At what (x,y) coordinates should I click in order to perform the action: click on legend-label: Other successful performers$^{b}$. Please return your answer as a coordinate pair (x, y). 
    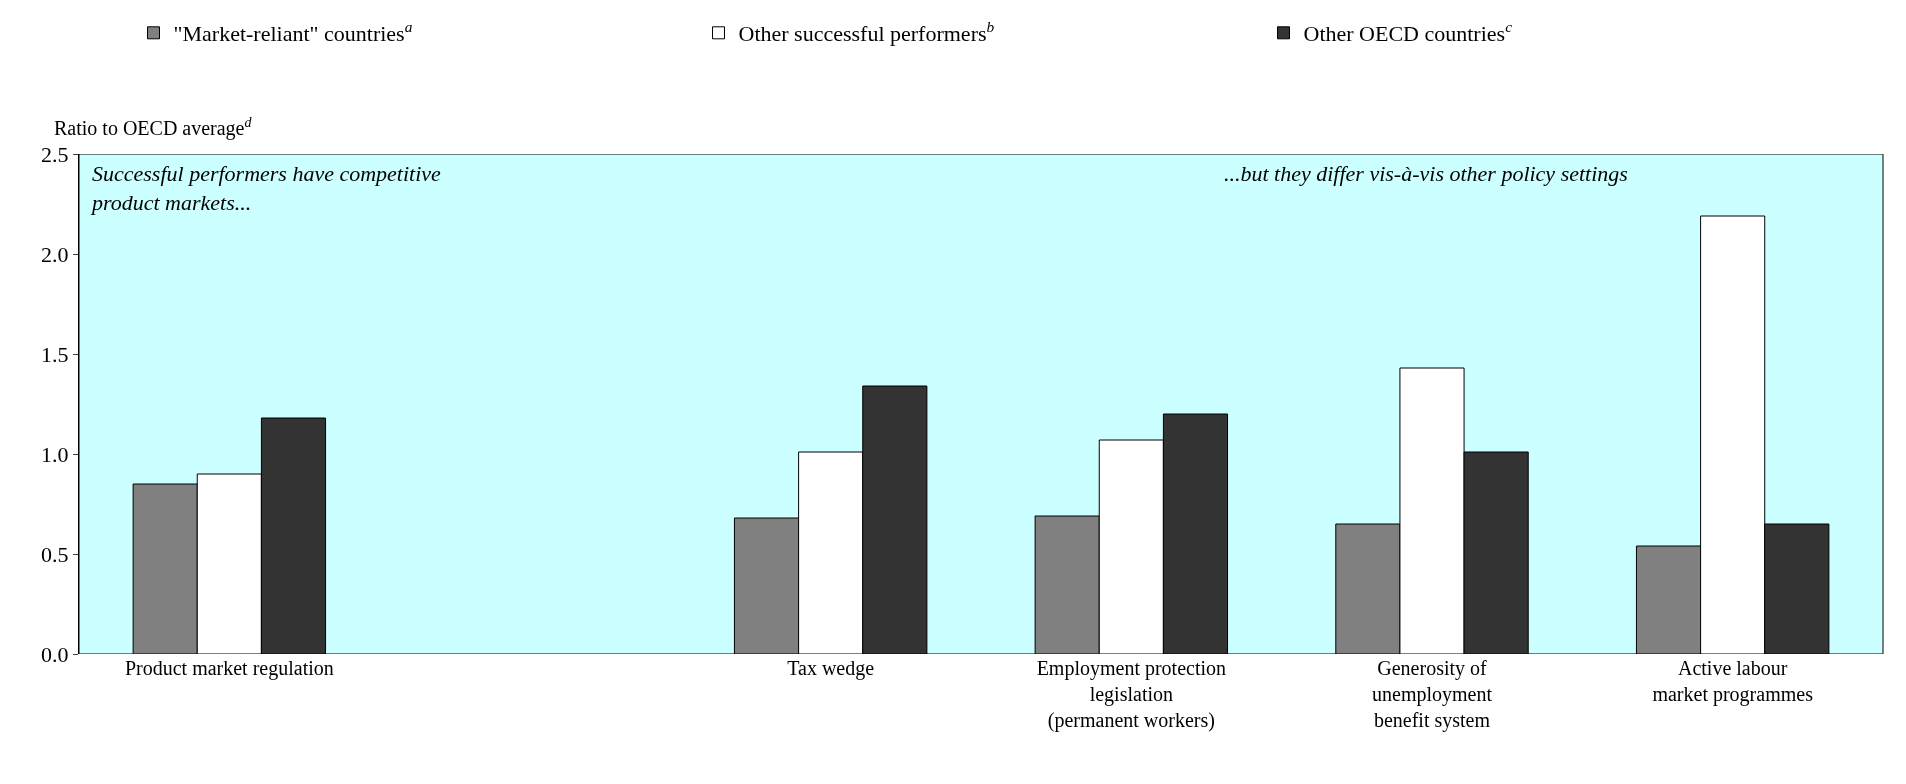
    Looking at the image, I should click on (866, 32).